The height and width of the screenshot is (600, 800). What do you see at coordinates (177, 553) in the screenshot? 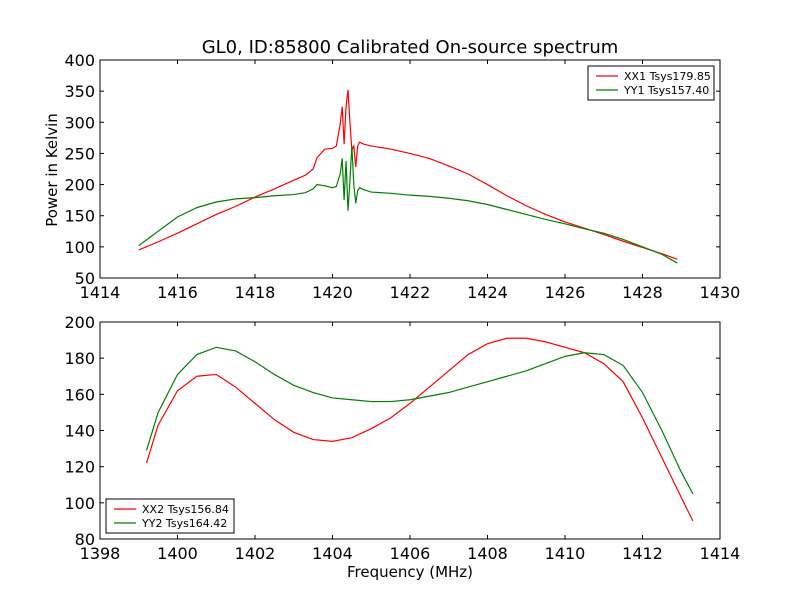
I see `x-tick-label: 1400` at bounding box center [177, 553].